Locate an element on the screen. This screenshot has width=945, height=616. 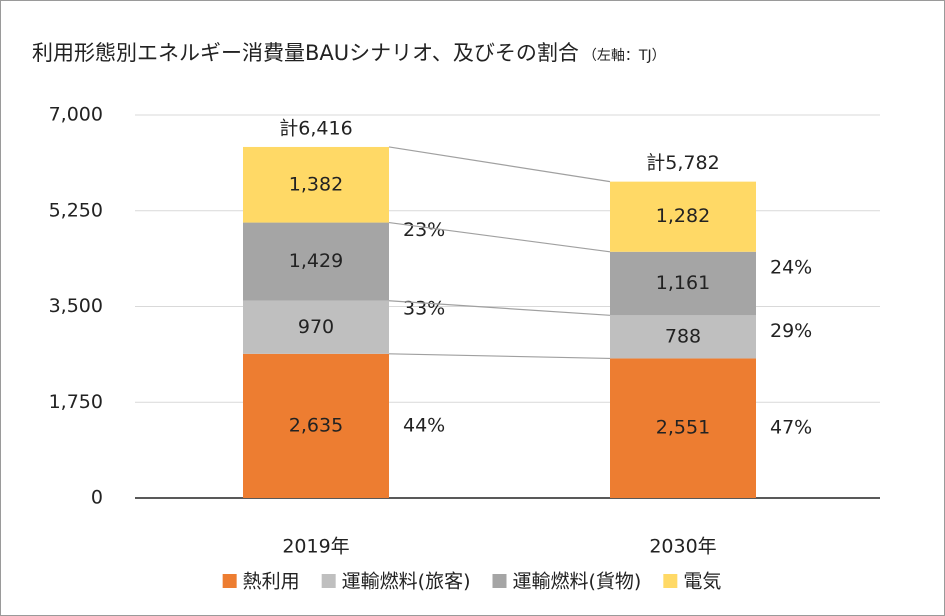
percent-label: 24% is located at coordinates (791, 267).